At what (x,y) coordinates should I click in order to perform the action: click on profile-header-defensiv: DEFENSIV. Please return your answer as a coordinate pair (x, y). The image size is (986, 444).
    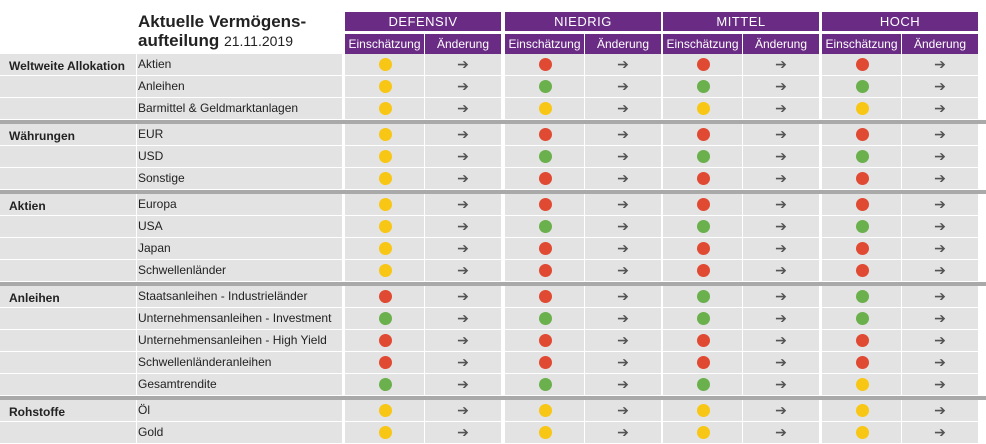
    Looking at the image, I should click on (423, 21).